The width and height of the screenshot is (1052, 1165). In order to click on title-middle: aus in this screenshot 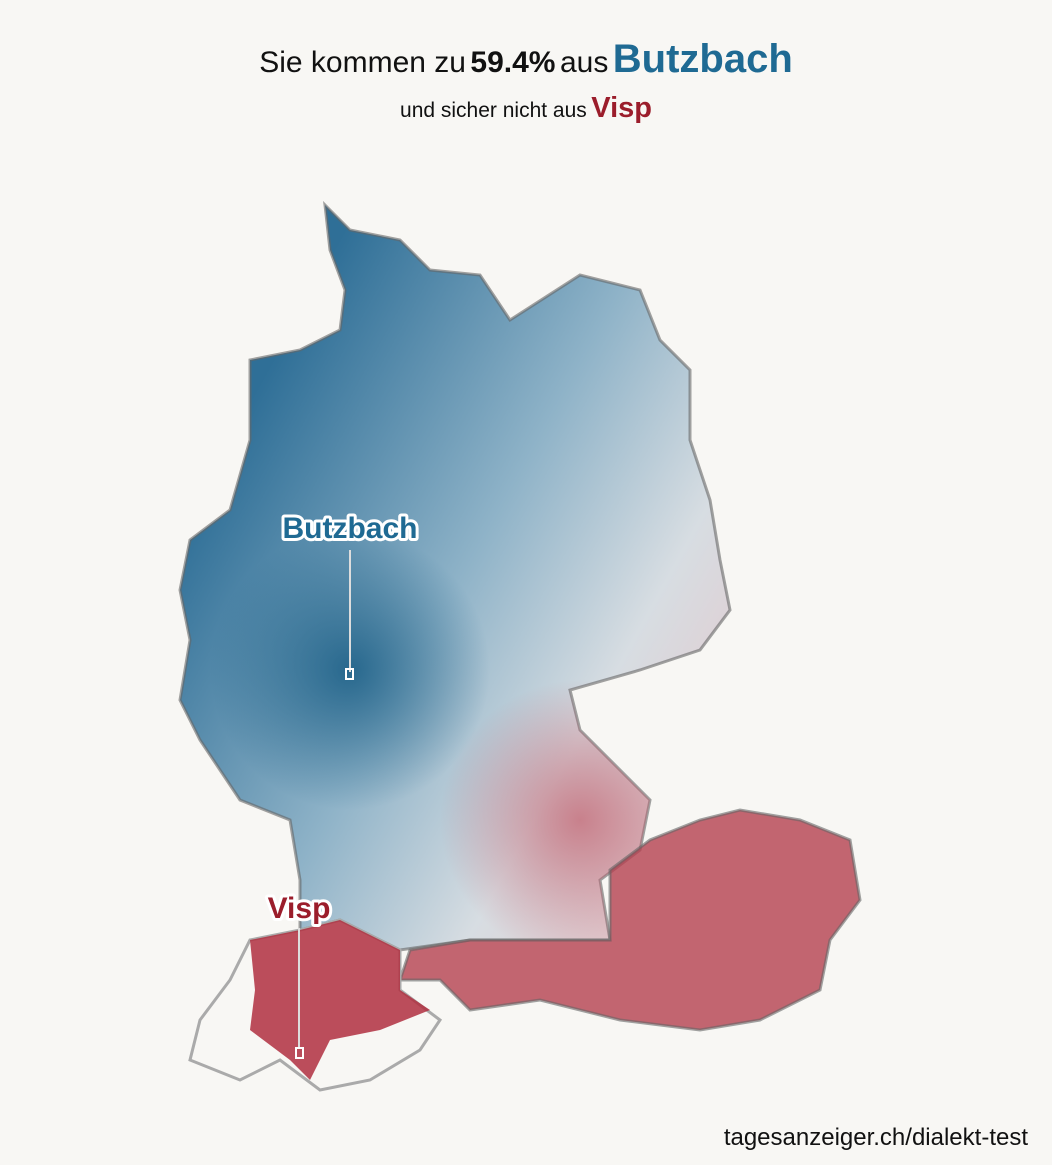, I will do `click(584, 62)`.